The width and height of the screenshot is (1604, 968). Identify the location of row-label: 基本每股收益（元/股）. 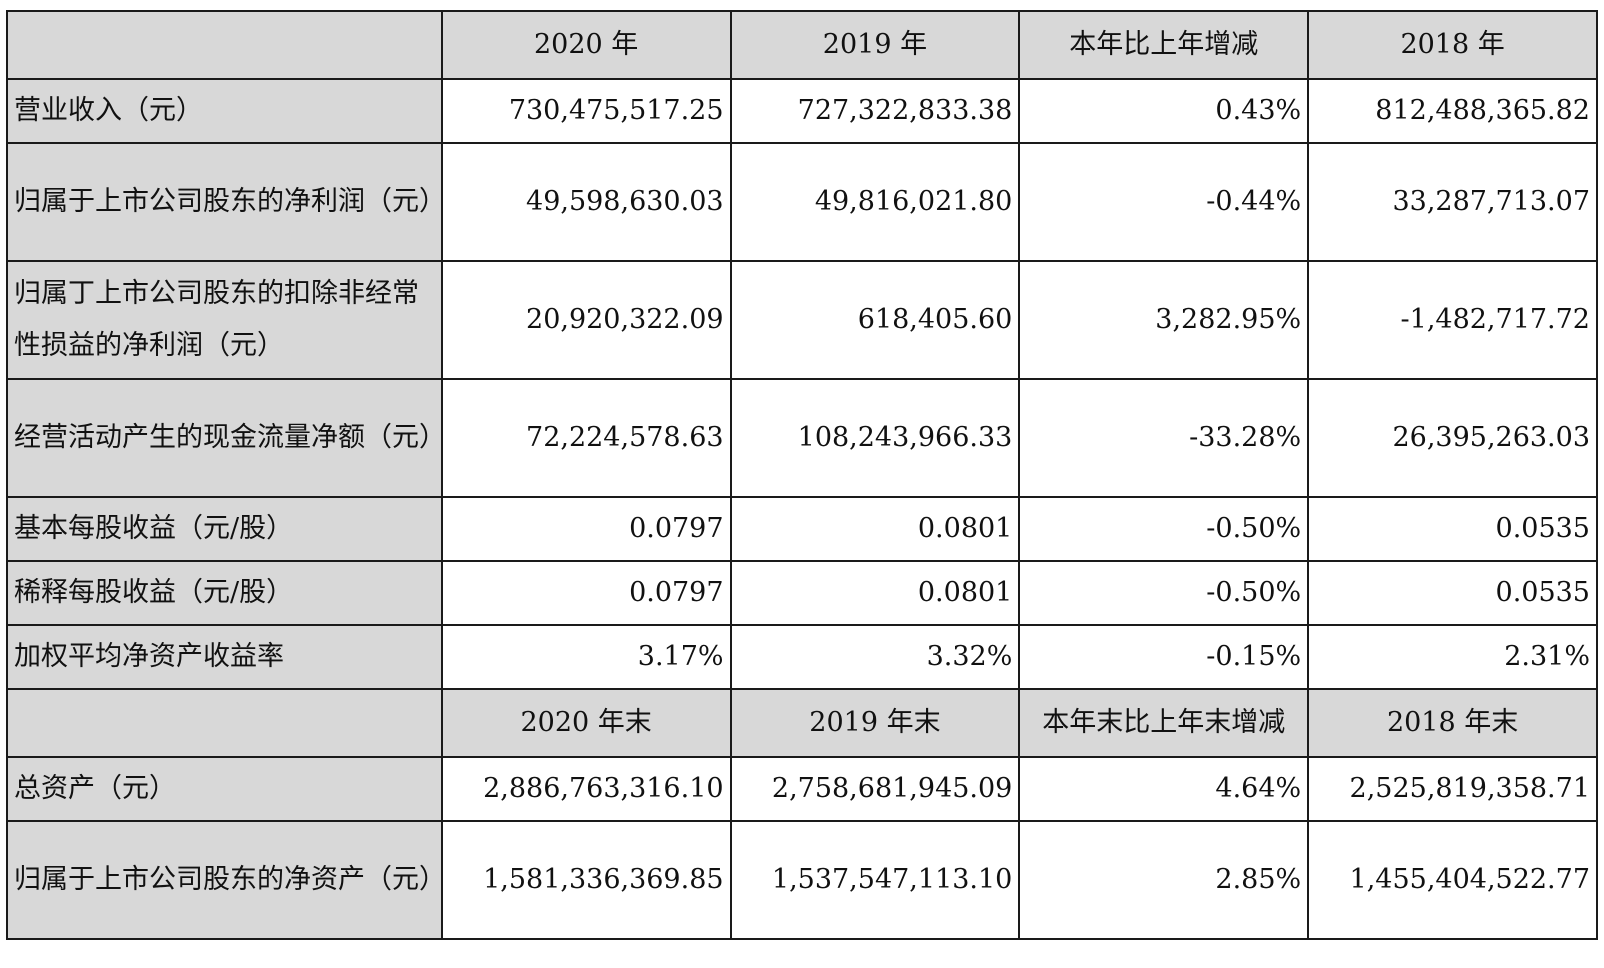
(224, 529).